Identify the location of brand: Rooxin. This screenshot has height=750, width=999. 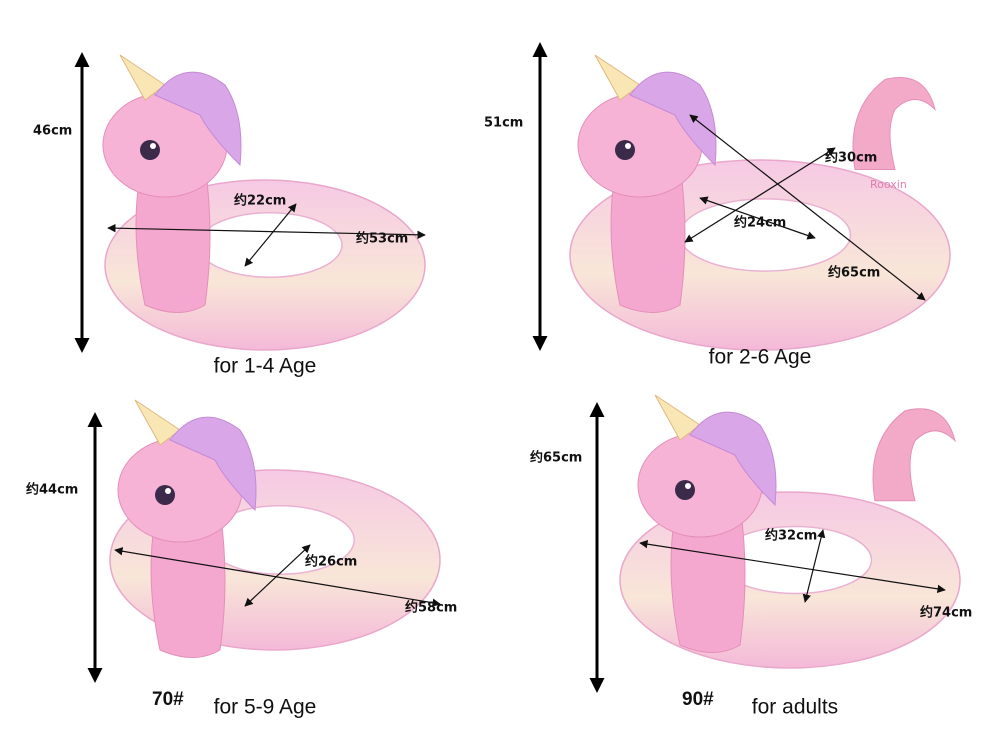
(888, 184).